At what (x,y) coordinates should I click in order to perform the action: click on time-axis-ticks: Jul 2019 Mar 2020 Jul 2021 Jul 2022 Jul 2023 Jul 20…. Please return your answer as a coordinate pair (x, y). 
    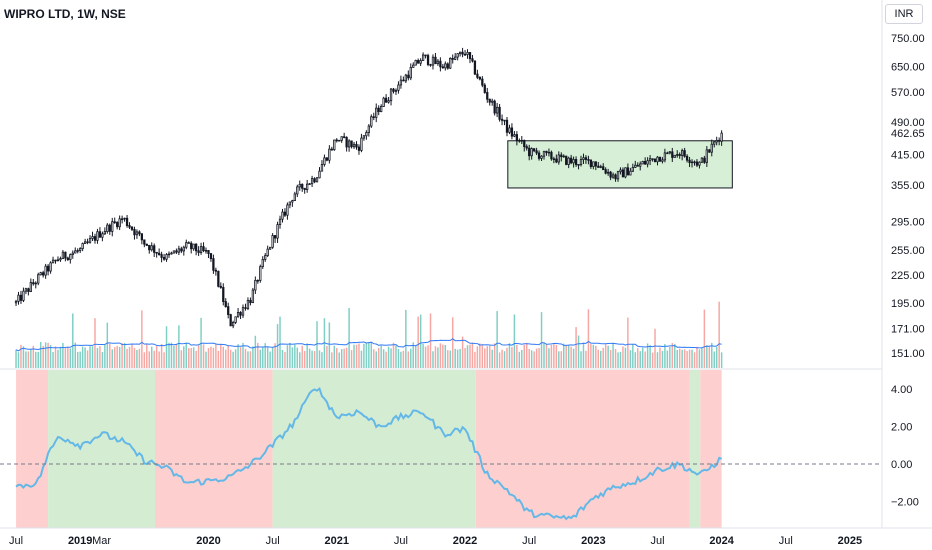
    Looking at the image, I should click on (435, 541).